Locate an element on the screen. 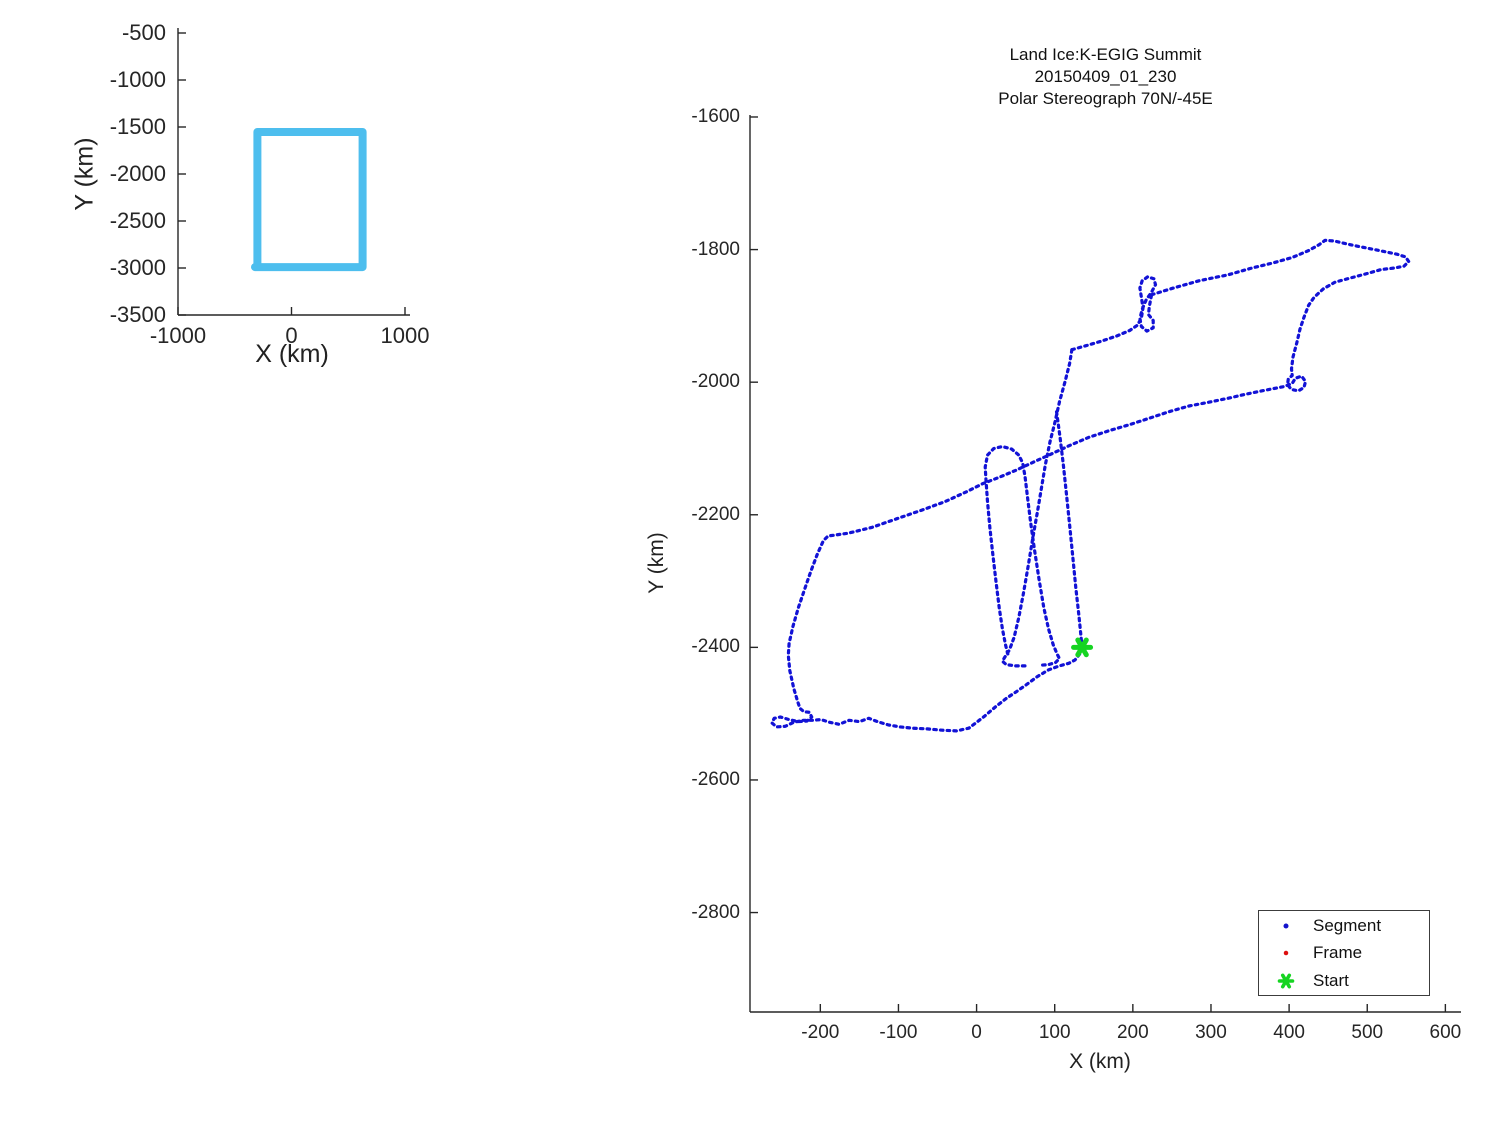  title-line-2: 20150409_01_230 is located at coordinates (1105, 76).